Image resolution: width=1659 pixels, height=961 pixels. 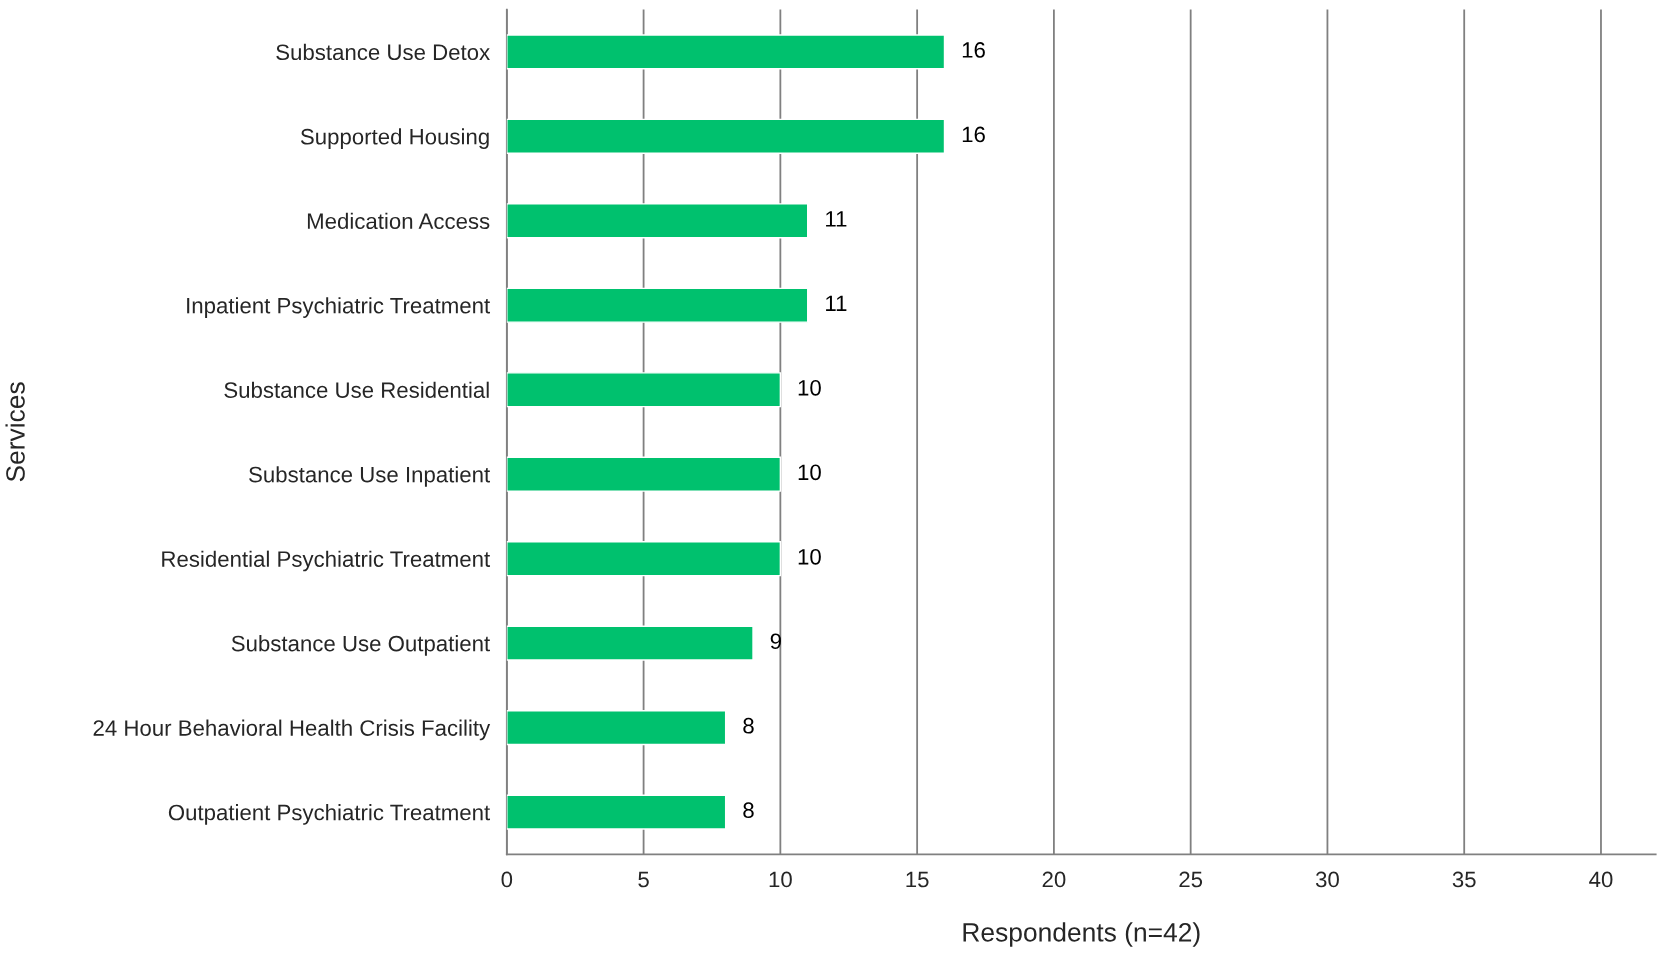 I want to click on y-axis-title: Services, so click(x=15, y=432).